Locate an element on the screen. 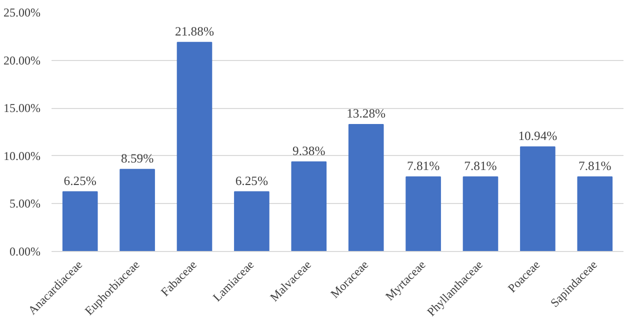 The width and height of the screenshot is (639, 330). y-tick-label: 10.00% is located at coordinates (22, 155).